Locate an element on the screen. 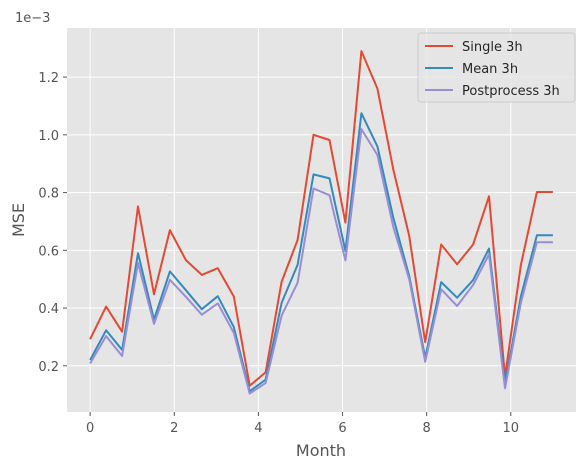 The image size is (577, 458). y-tick-label: 0.2 is located at coordinates (48, 367).